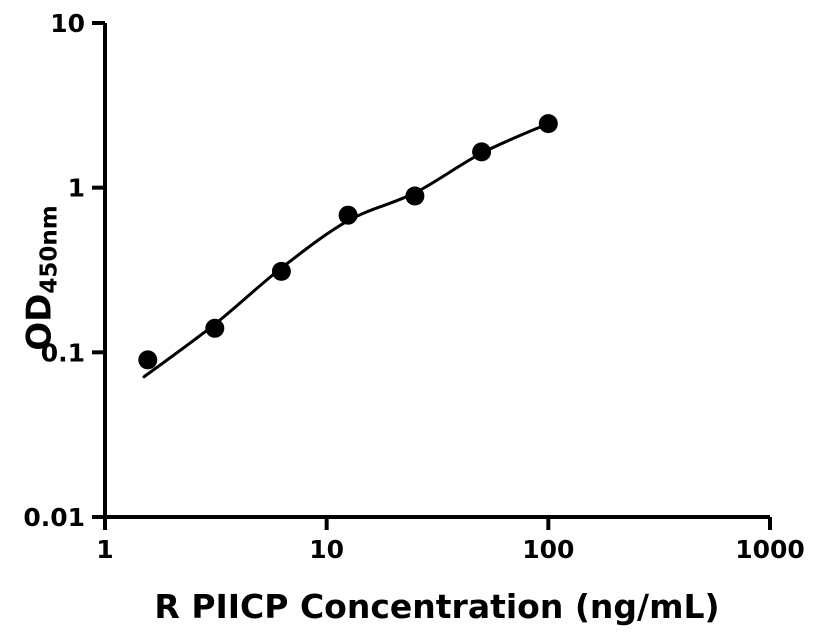 This screenshot has width=816, height=640. Describe the element at coordinates (63, 352) in the screenshot. I see `y-tick-label: 0.1` at that location.